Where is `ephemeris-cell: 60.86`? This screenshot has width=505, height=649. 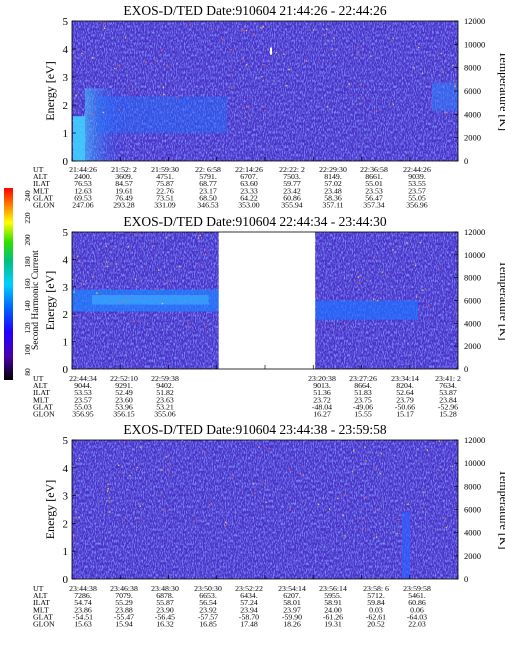 ephemeris-cell: 60.86 is located at coordinates (417, 602).